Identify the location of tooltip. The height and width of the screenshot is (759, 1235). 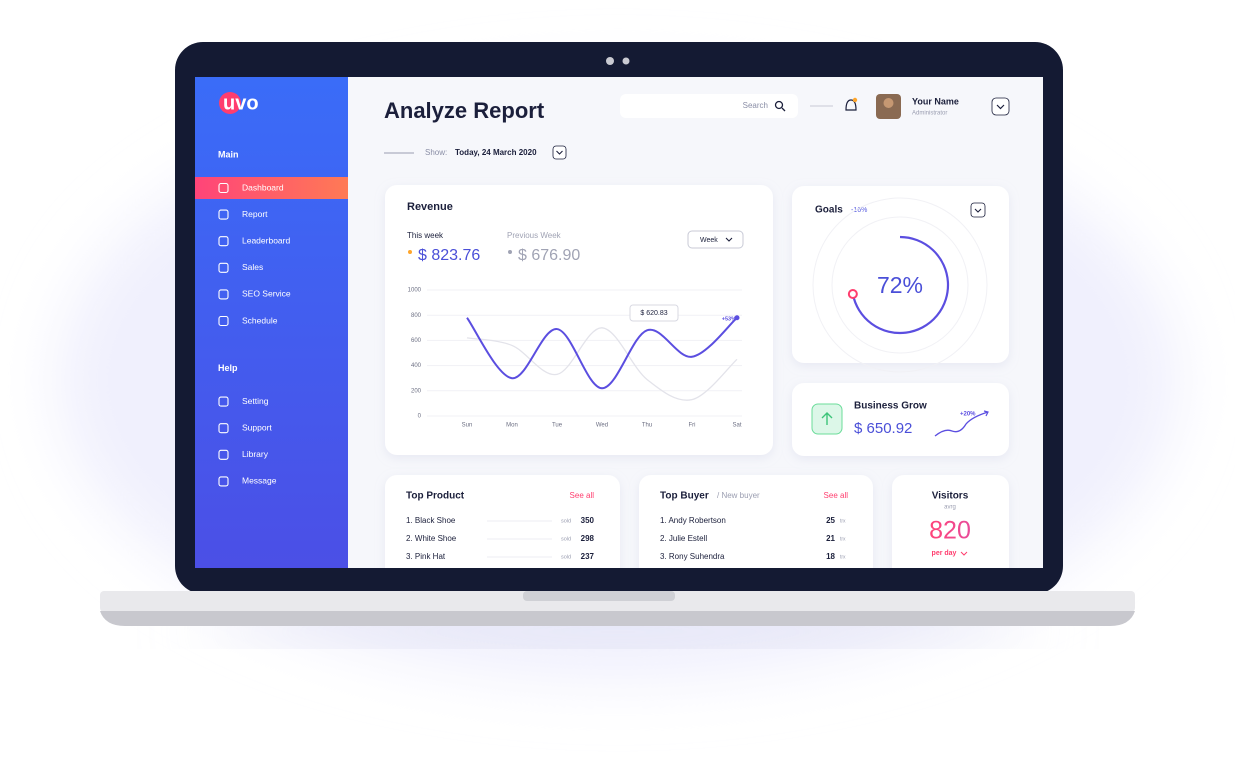
(654, 313).